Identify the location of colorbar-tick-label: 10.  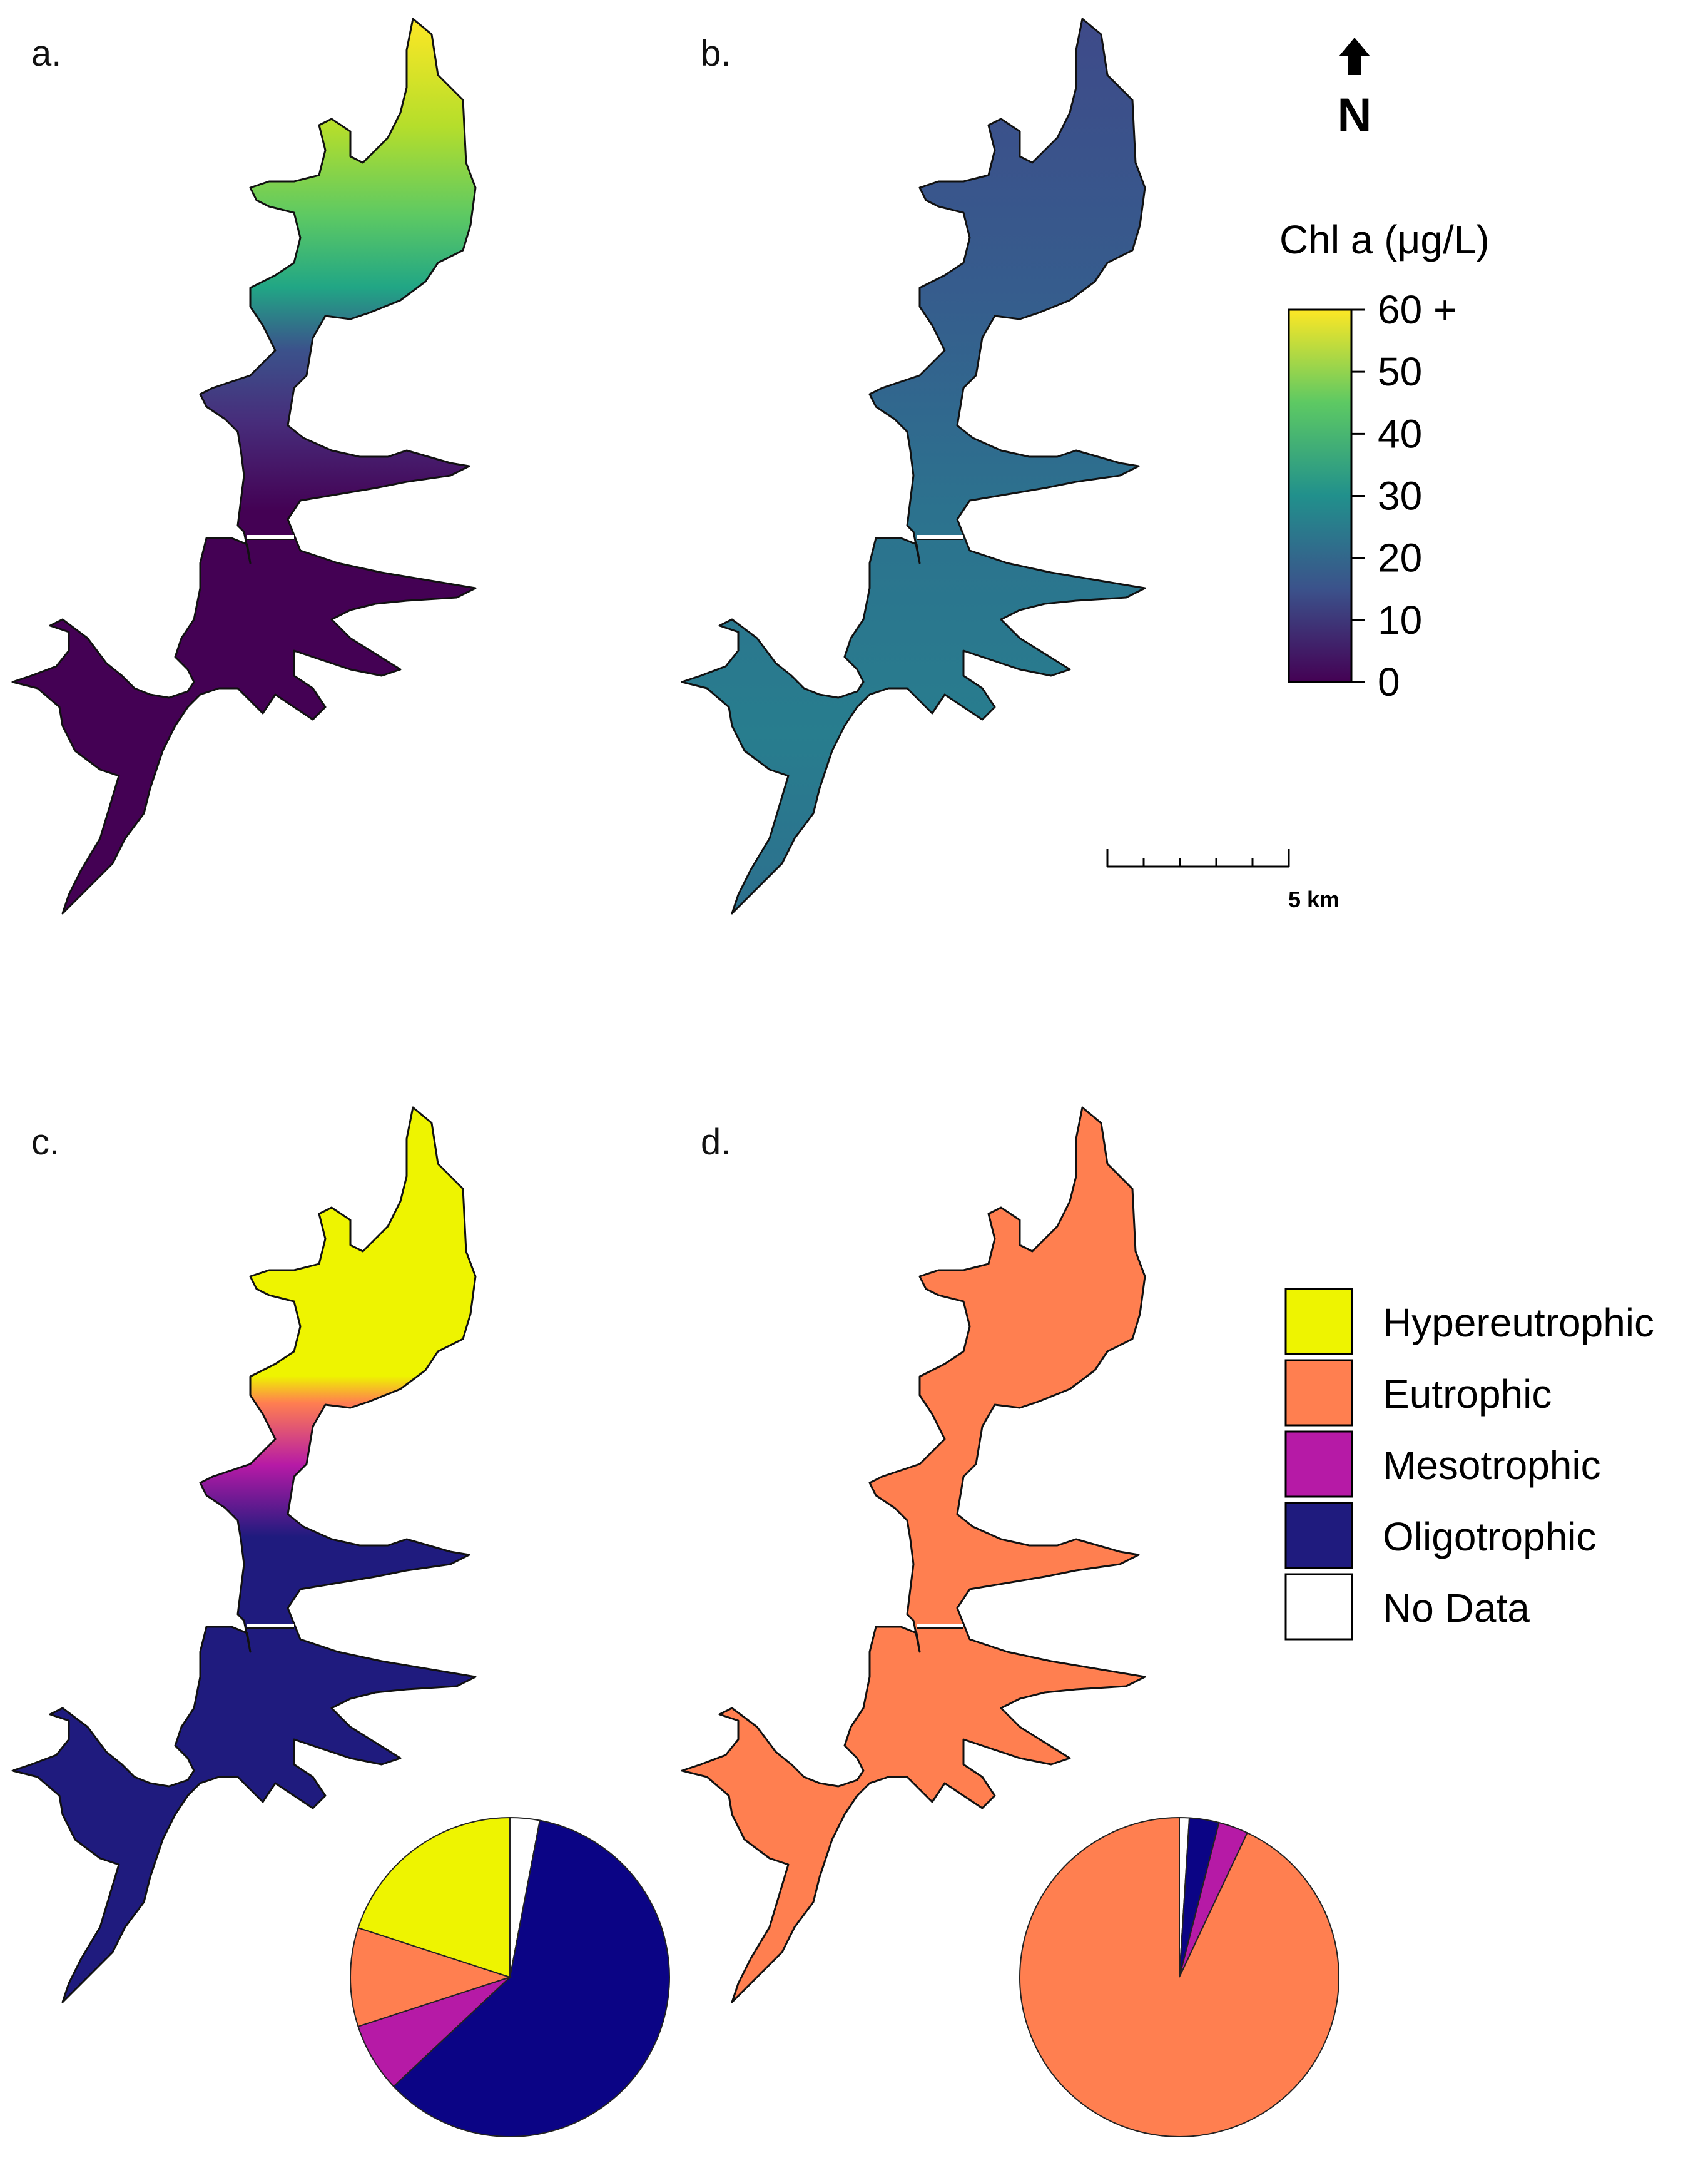
(1400, 620).